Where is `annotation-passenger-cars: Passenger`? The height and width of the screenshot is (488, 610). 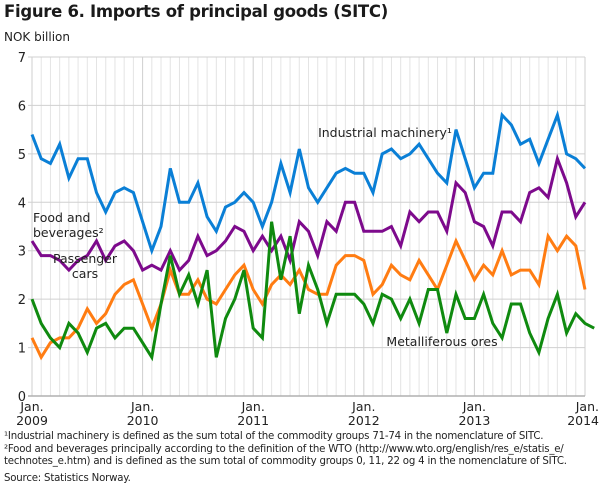 annotation-passenger-cars: Passenger is located at coordinates (85, 258).